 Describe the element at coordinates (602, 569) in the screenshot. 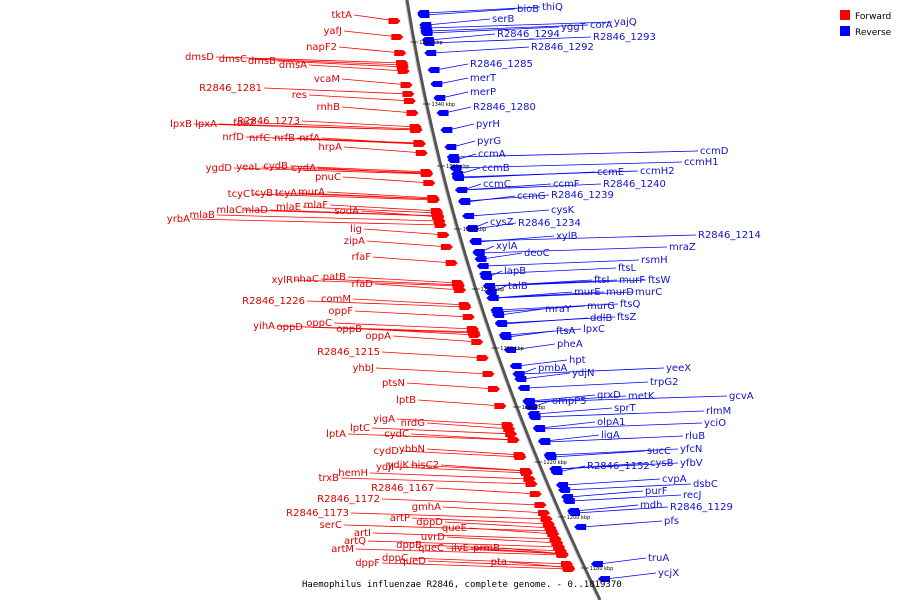

I see `scale-tick-label: 1180 kbp` at that location.